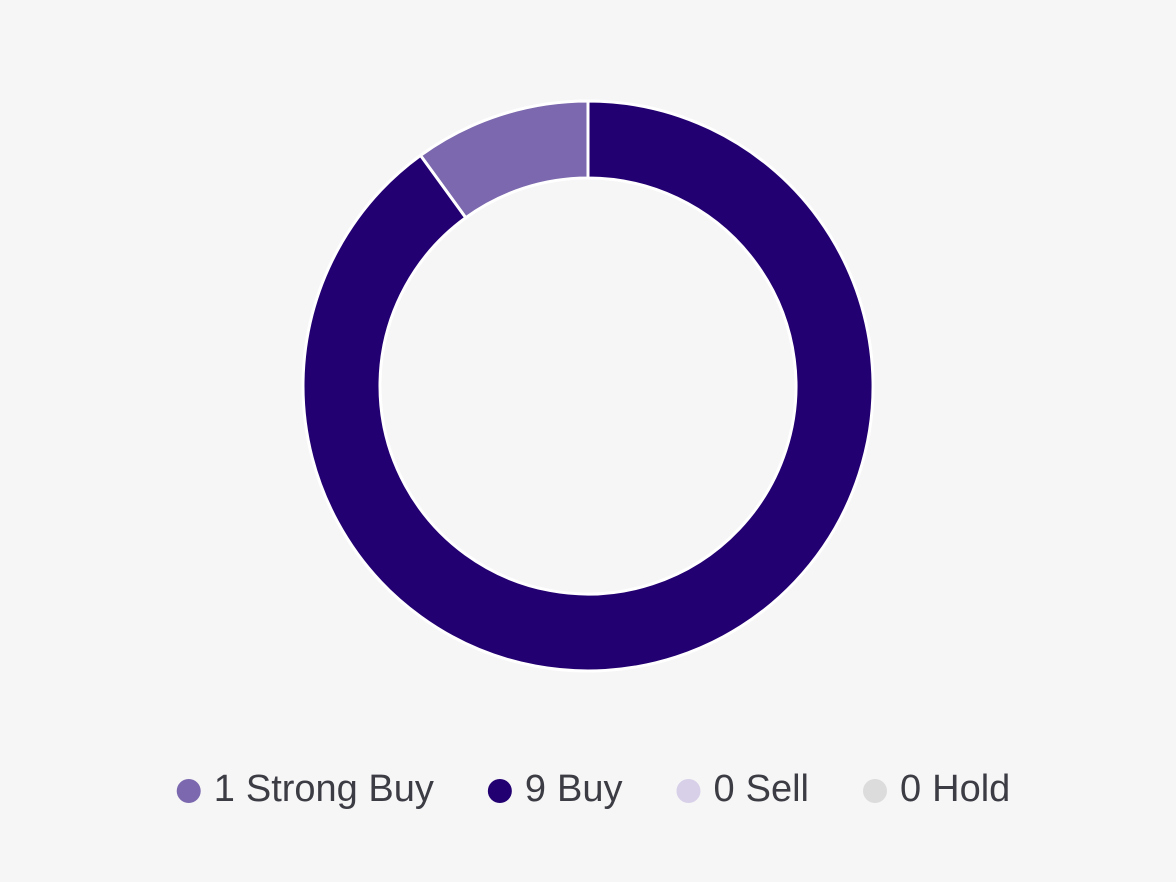  I want to click on legend-name: Sell, so click(777, 789).